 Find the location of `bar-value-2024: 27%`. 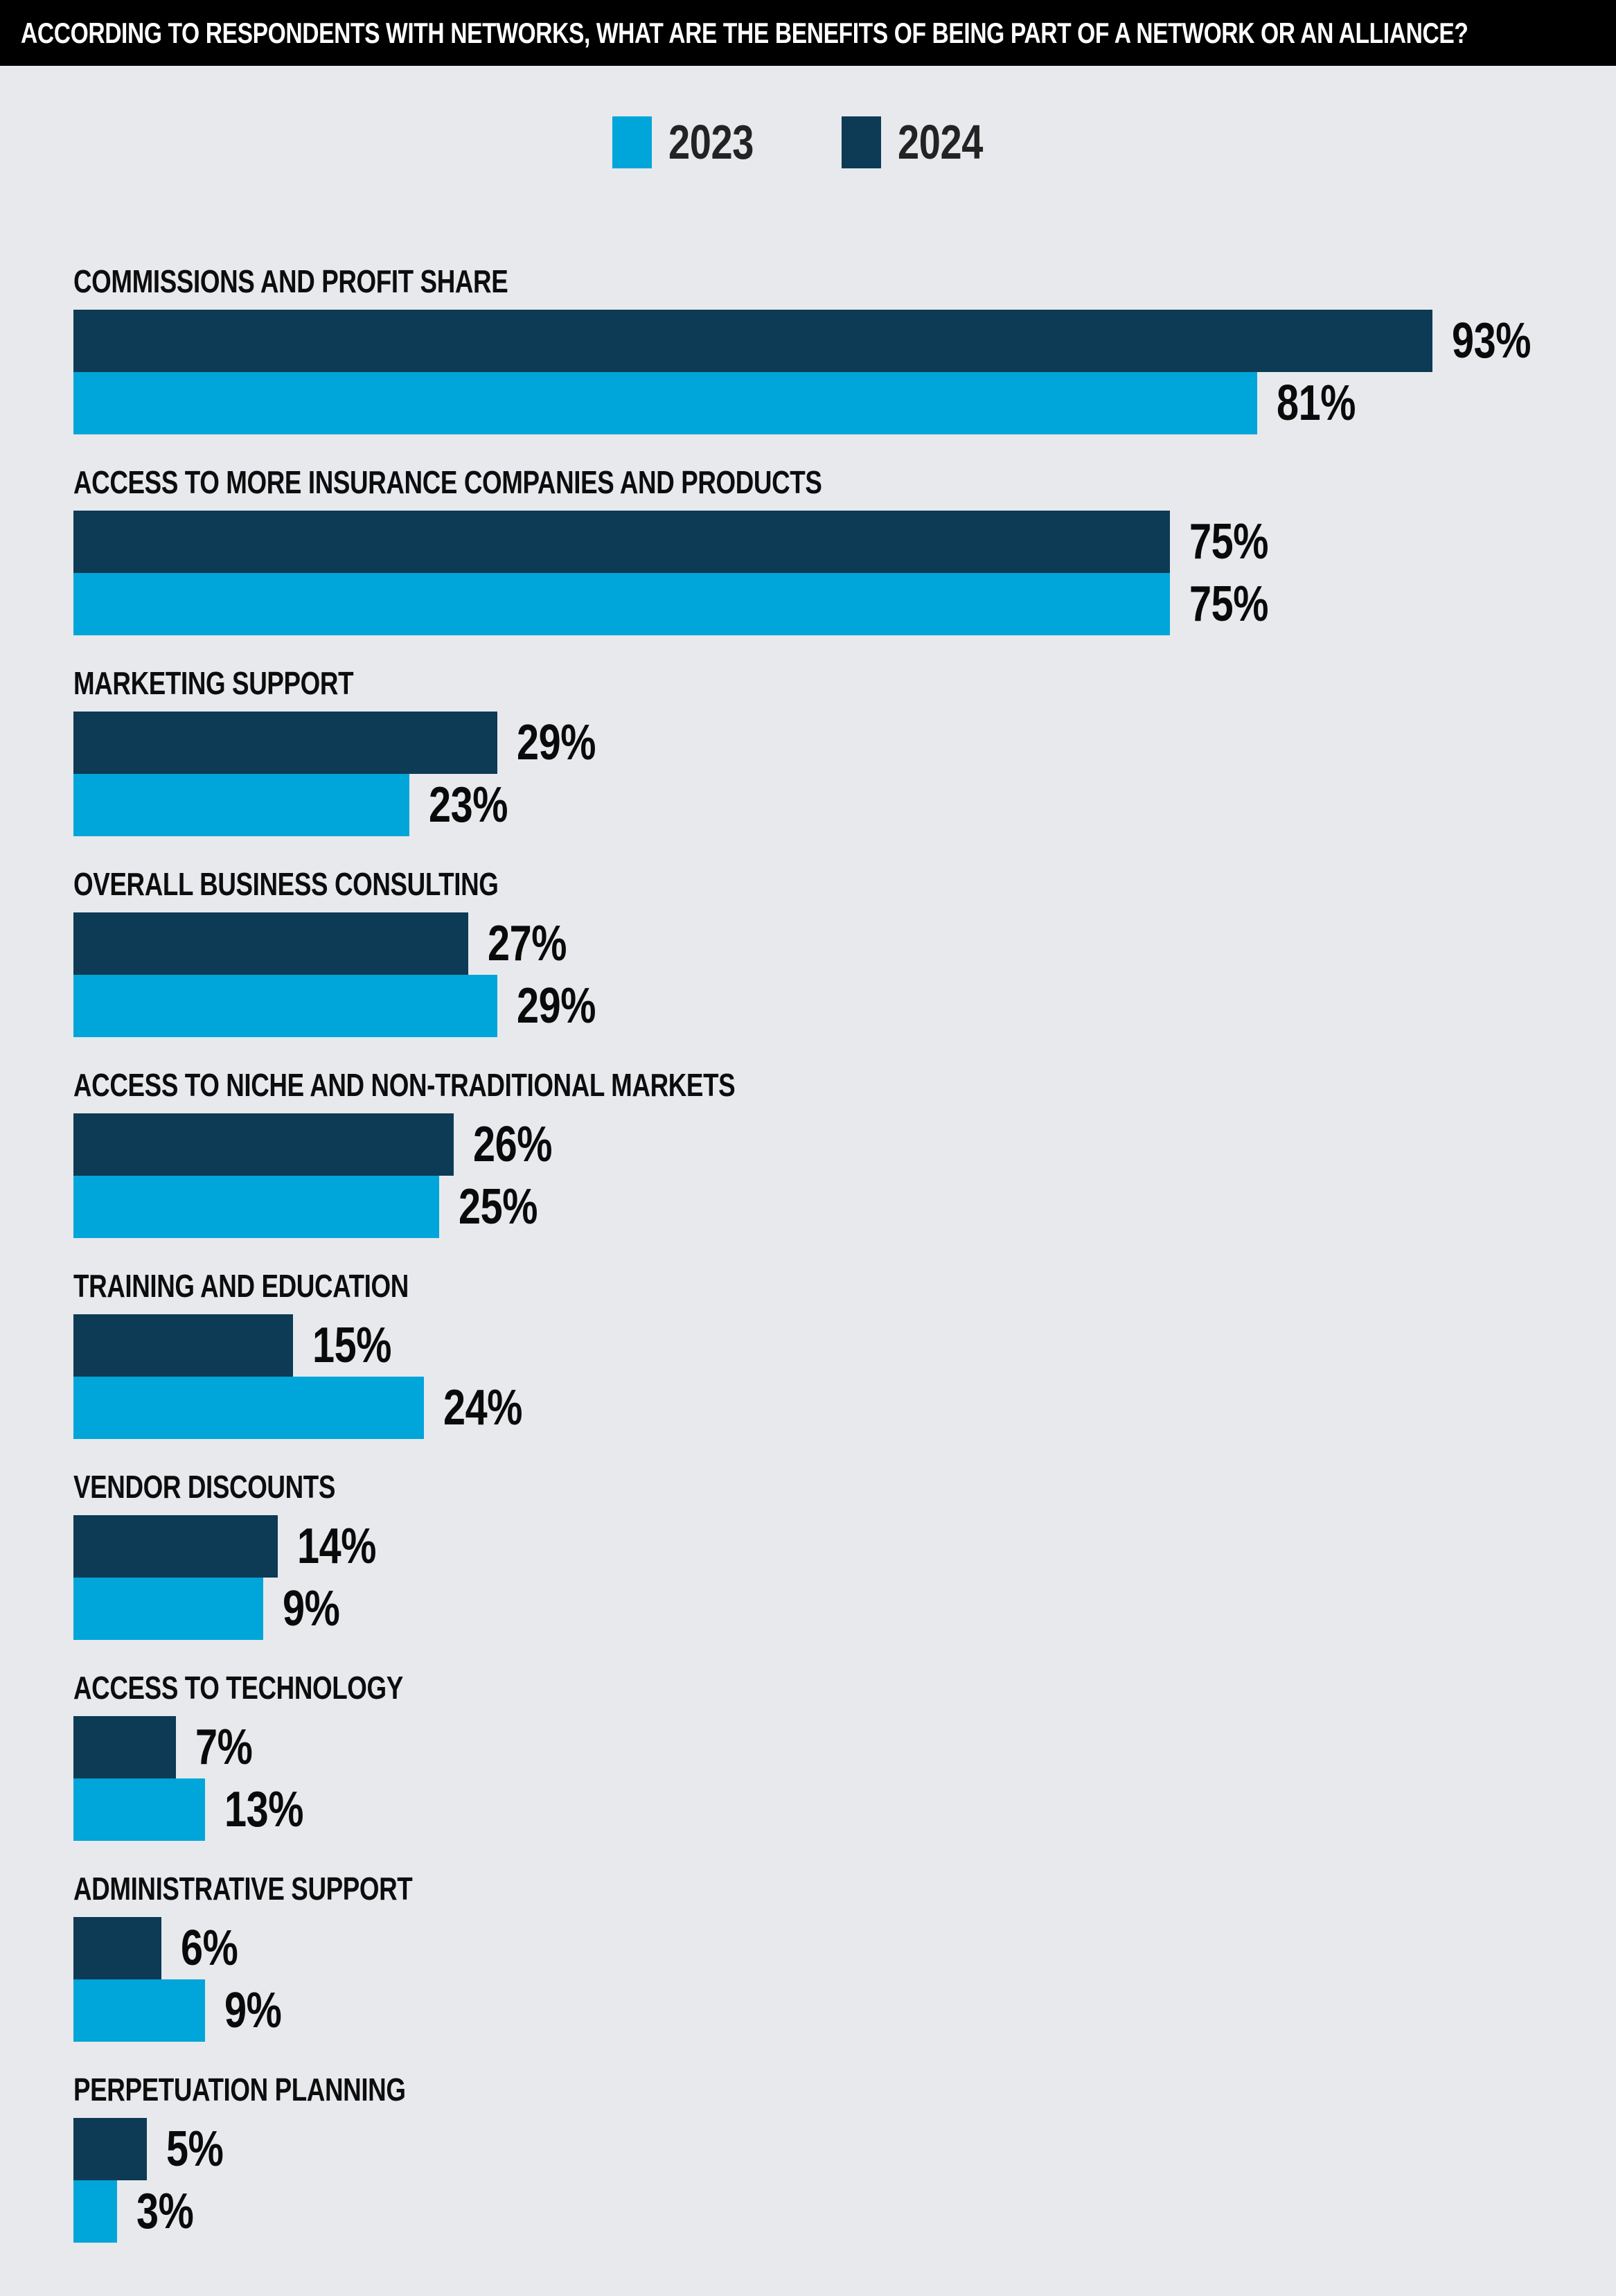

bar-value-2024: 27% is located at coordinates (527, 943).